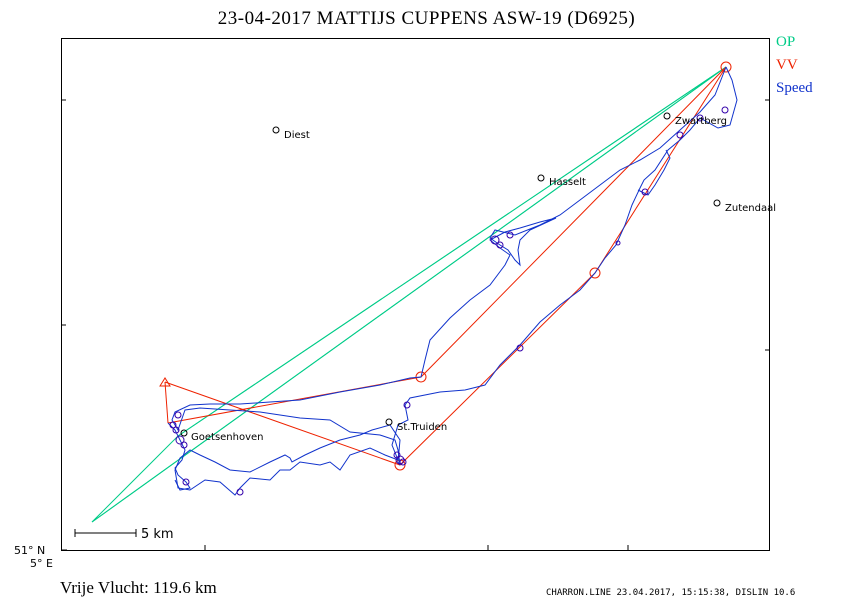 Image resolution: width=853 pixels, height=603 pixels. Describe the element at coordinates (30, 550) in the screenshot. I see `latitude-label: 51° N` at that location.